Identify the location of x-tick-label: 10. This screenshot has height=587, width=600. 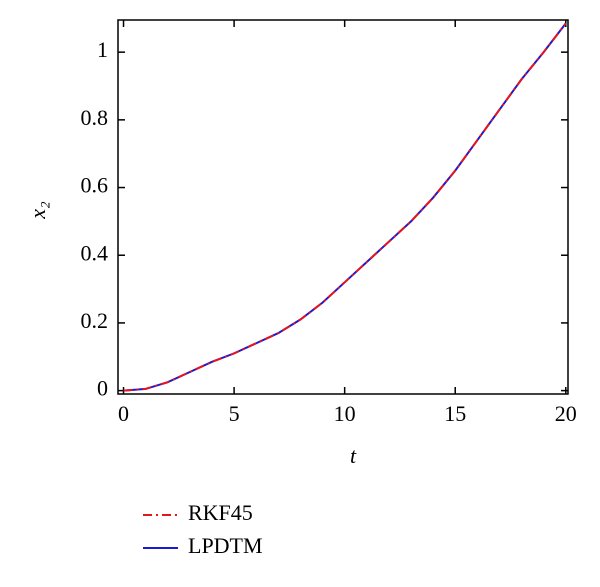
(345, 413).